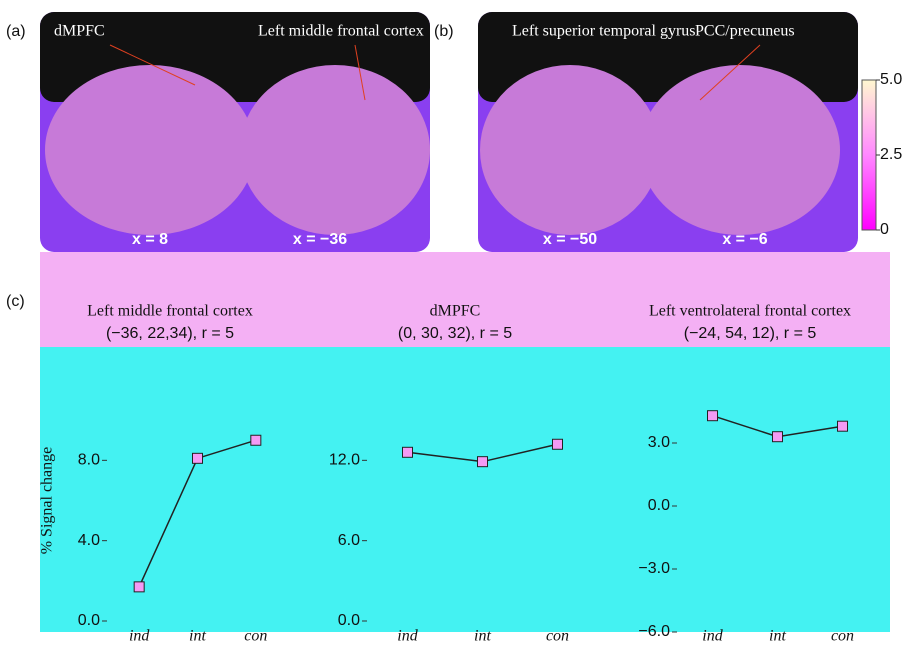 This screenshot has width=908, height=652. I want to click on y-tick-label: −6.0, so click(654, 631).